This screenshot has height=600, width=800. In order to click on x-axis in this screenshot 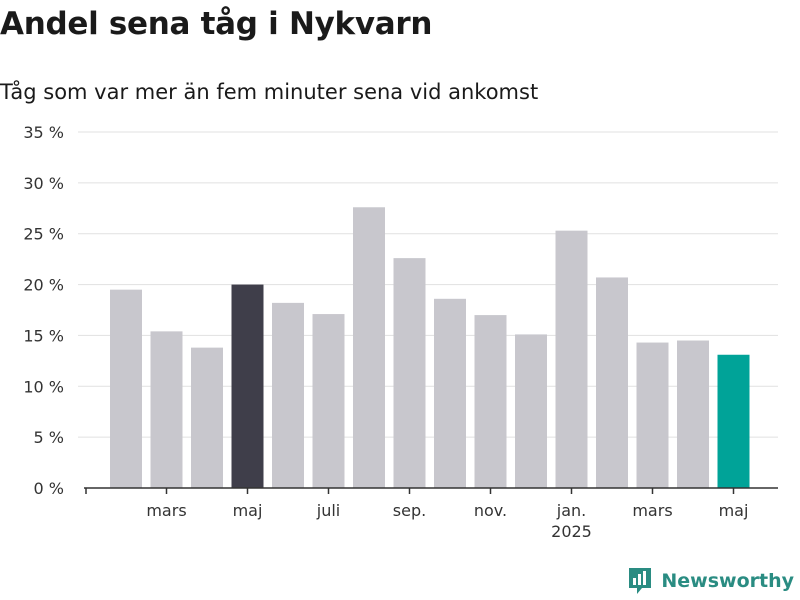, I will do `click(431, 490)`.